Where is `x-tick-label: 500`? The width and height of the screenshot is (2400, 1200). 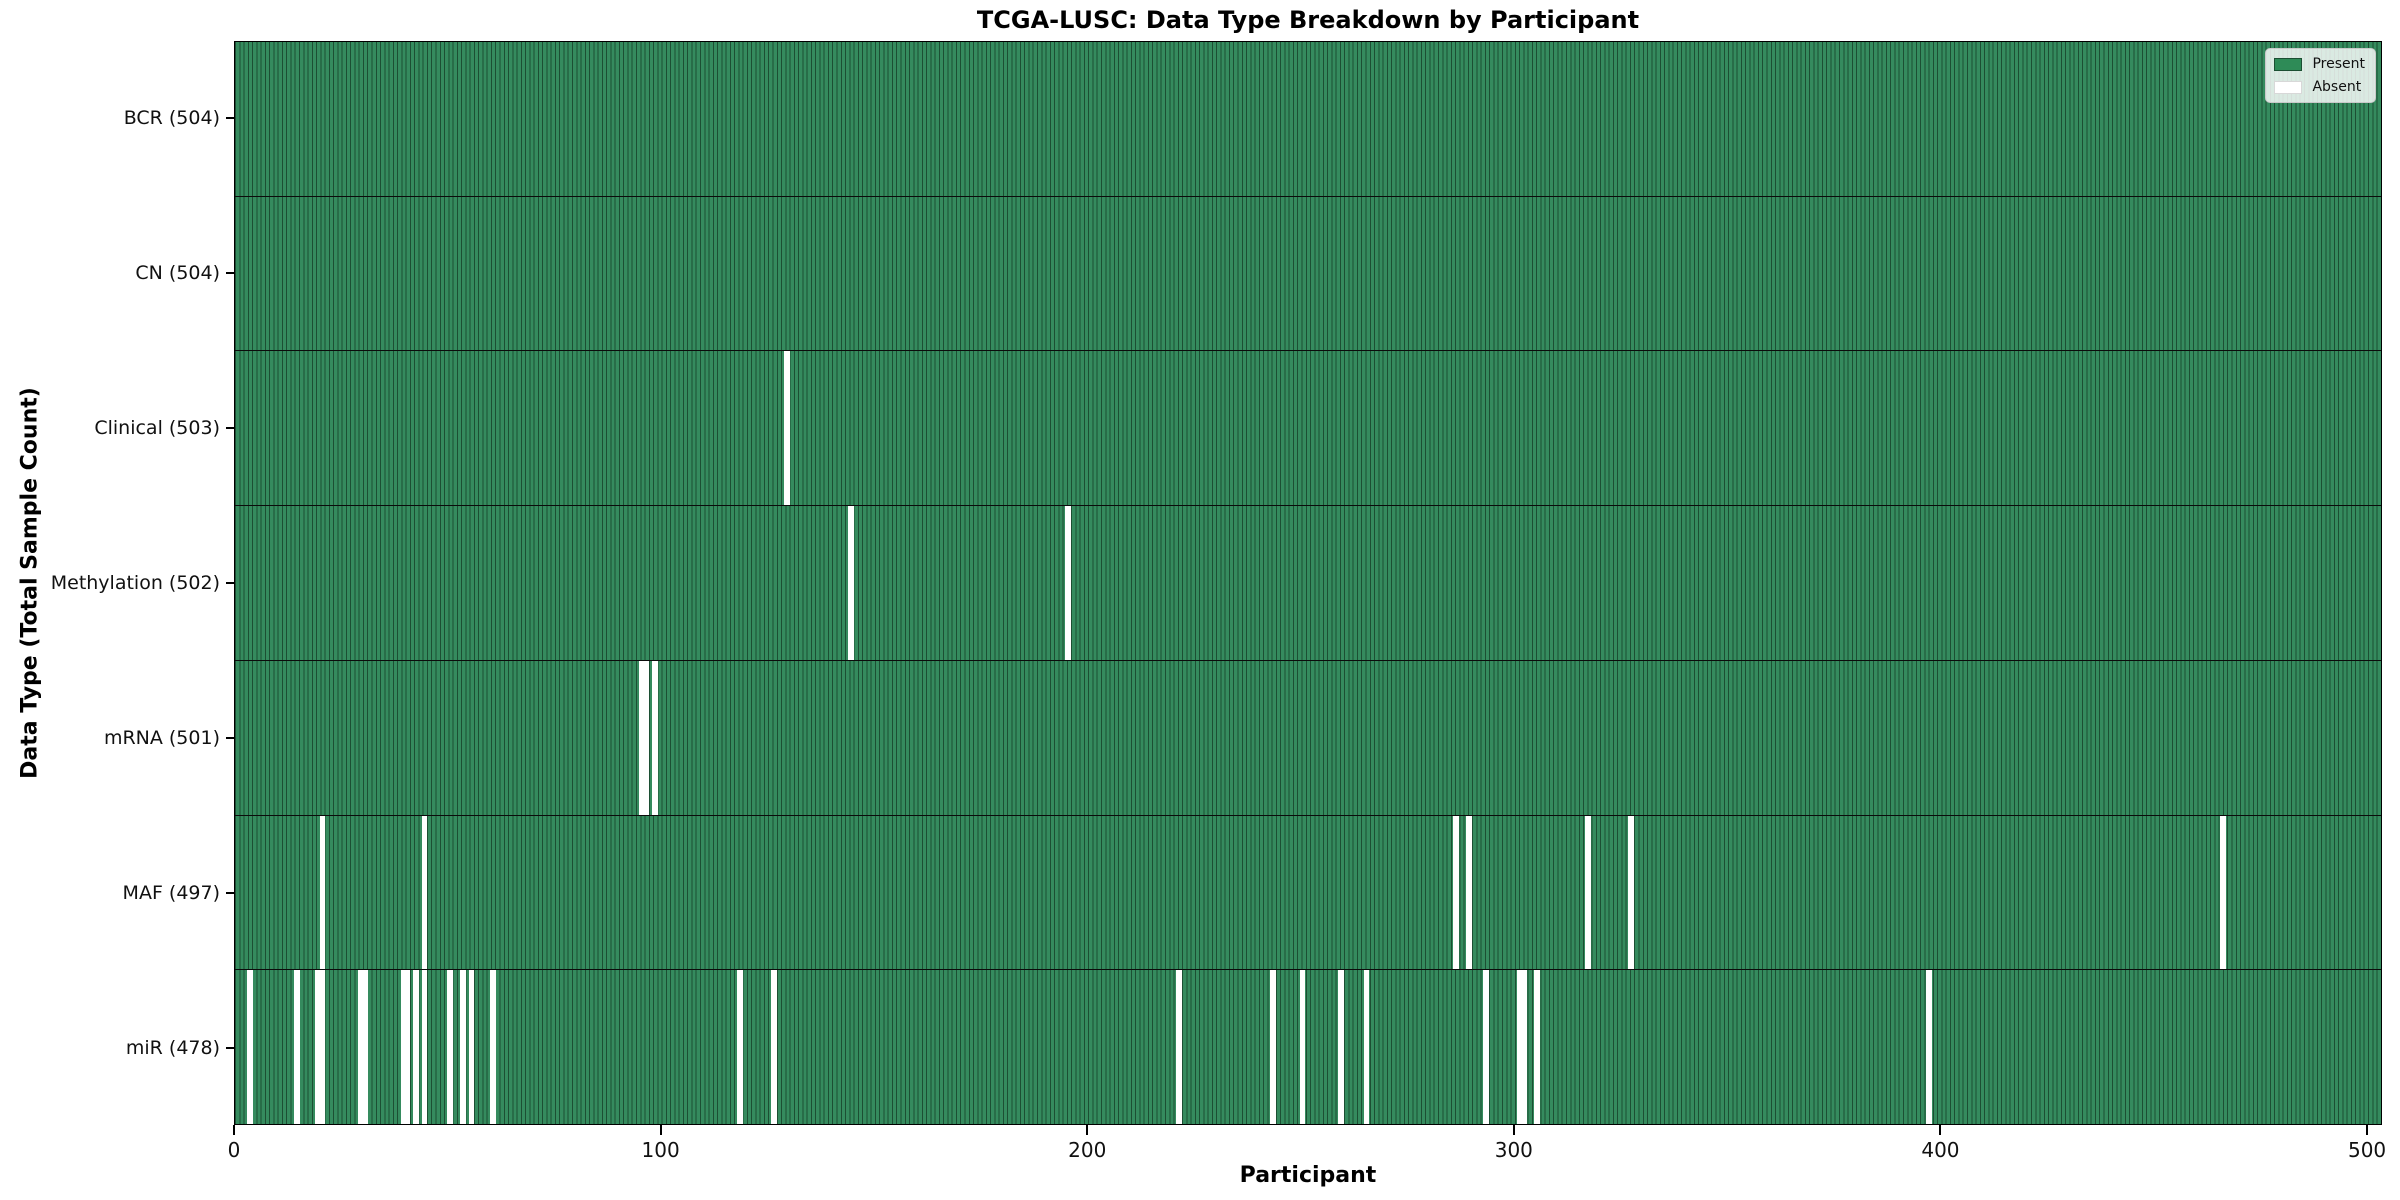
x-tick-label: 500 is located at coordinates (2367, 1150).